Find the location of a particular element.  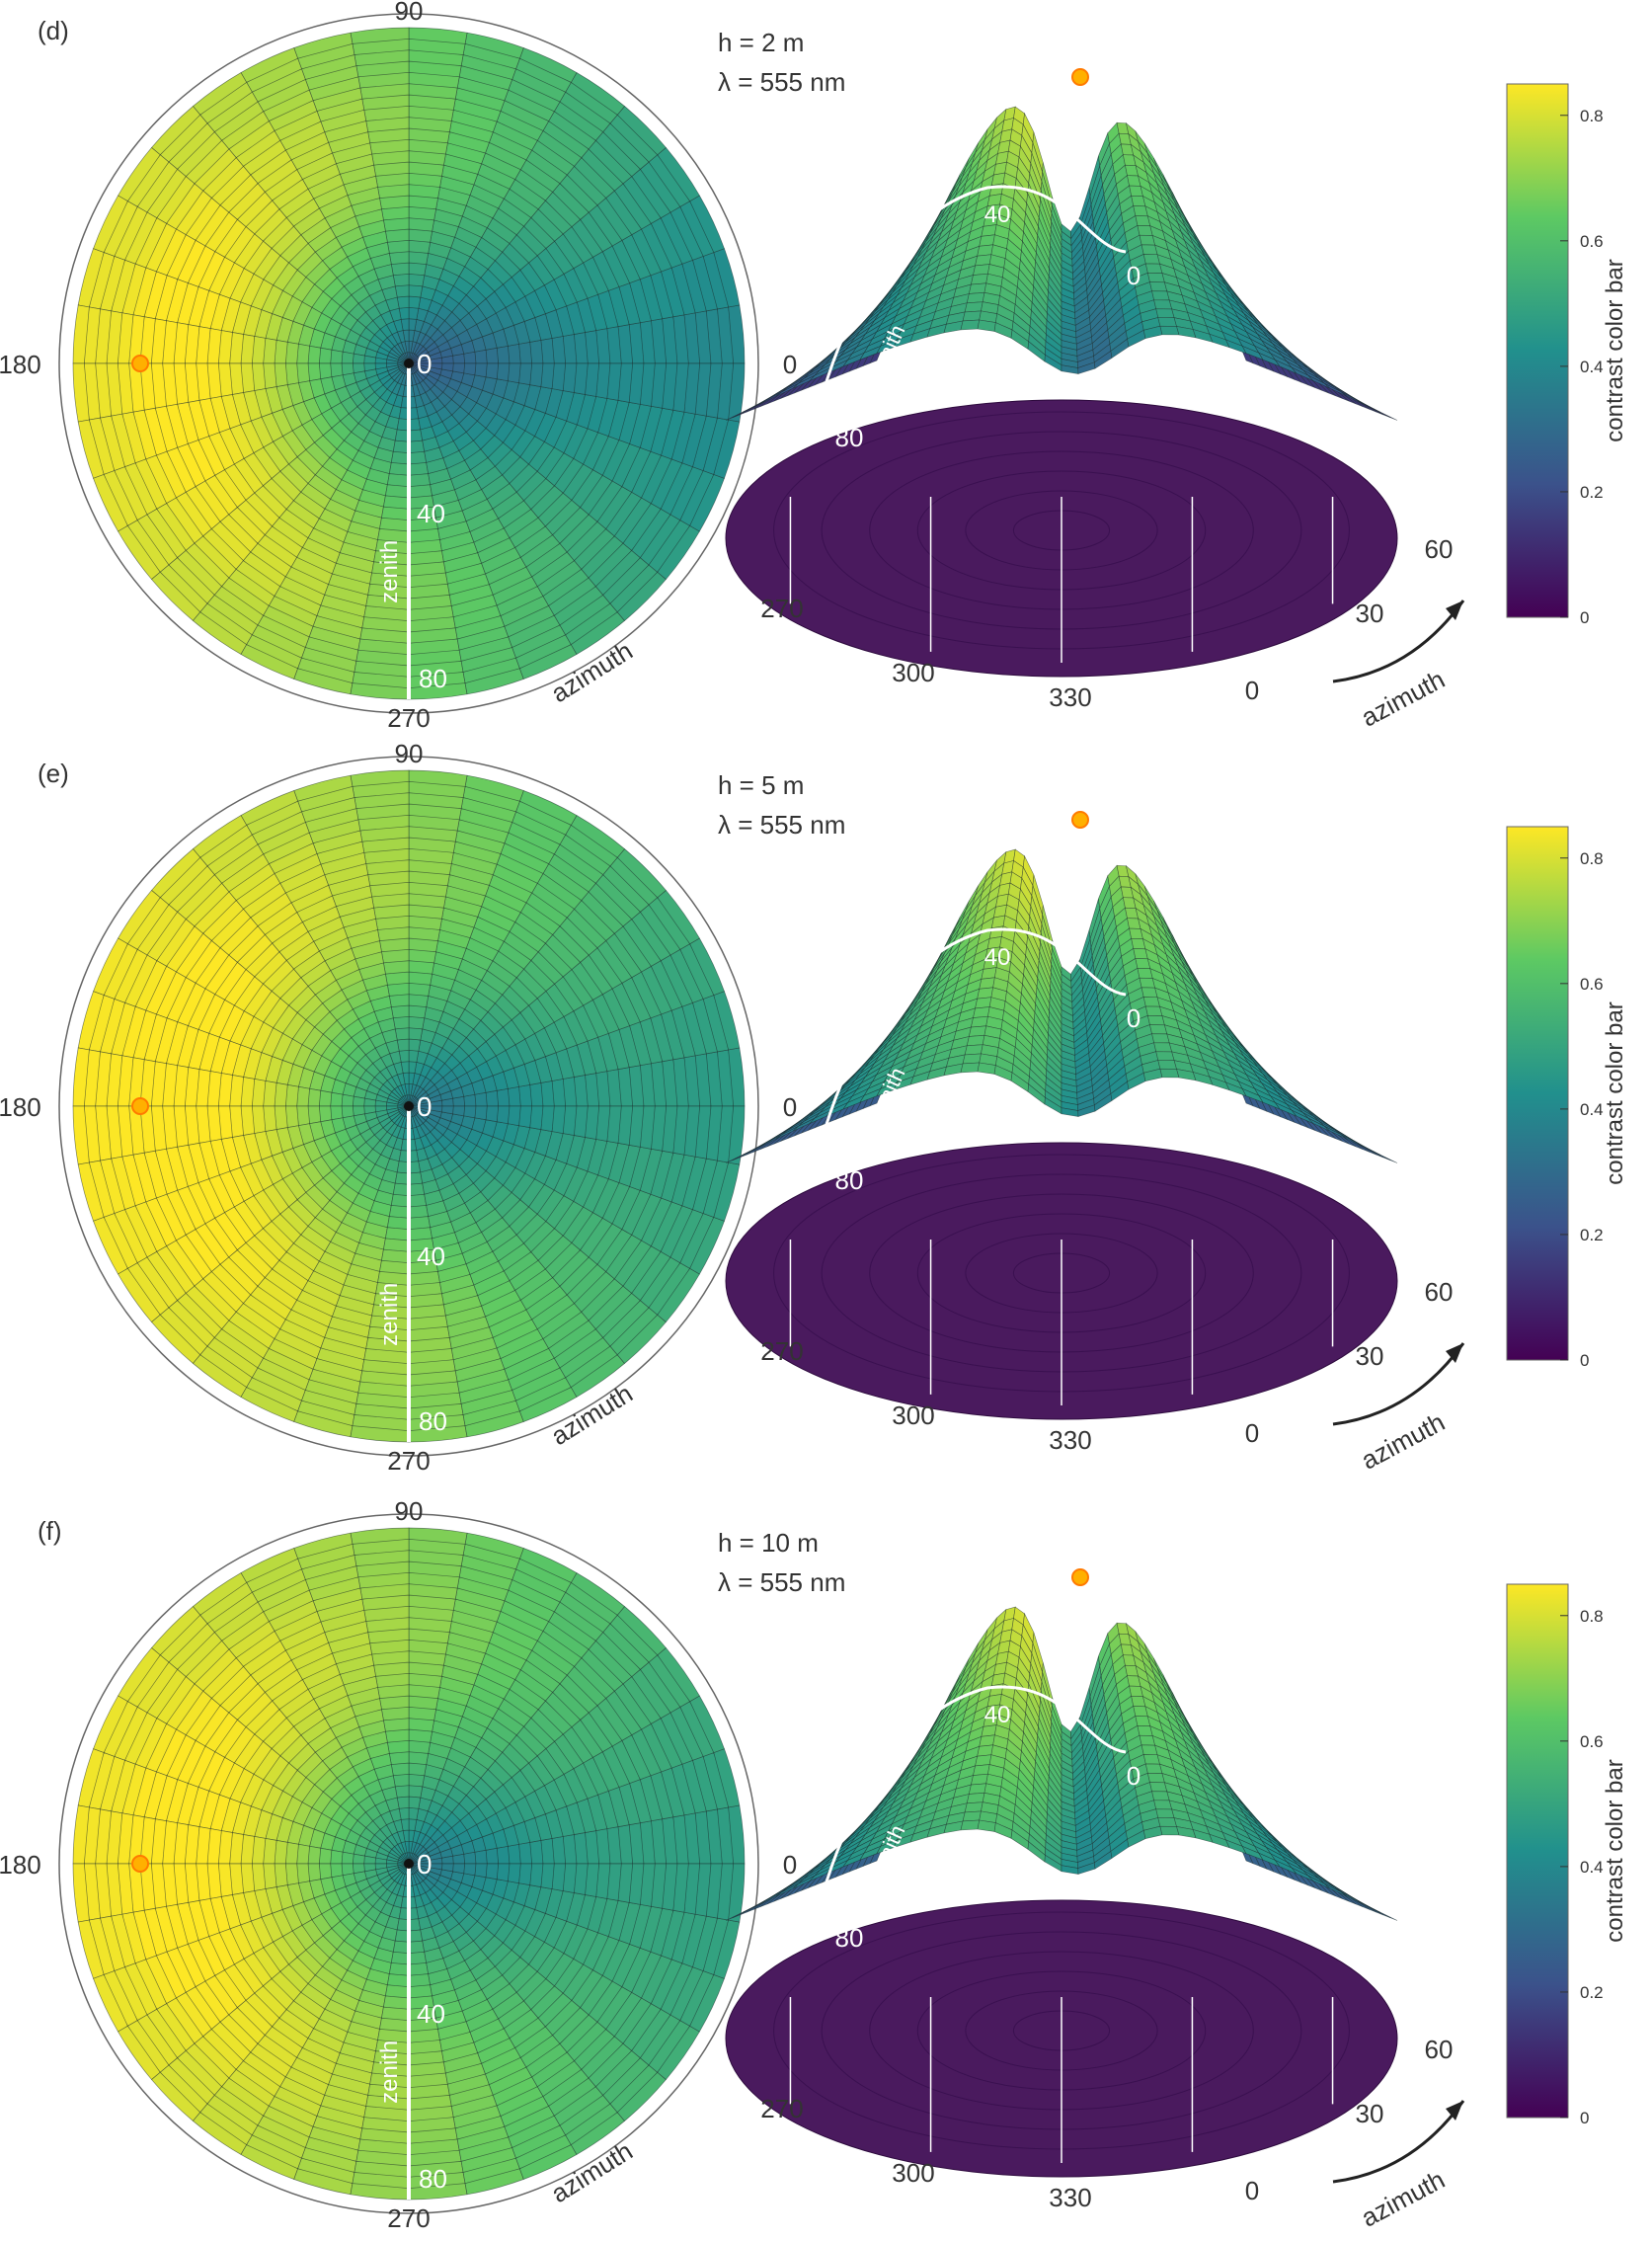

polar-label-180: 180 is located at coordinates (20, 364).